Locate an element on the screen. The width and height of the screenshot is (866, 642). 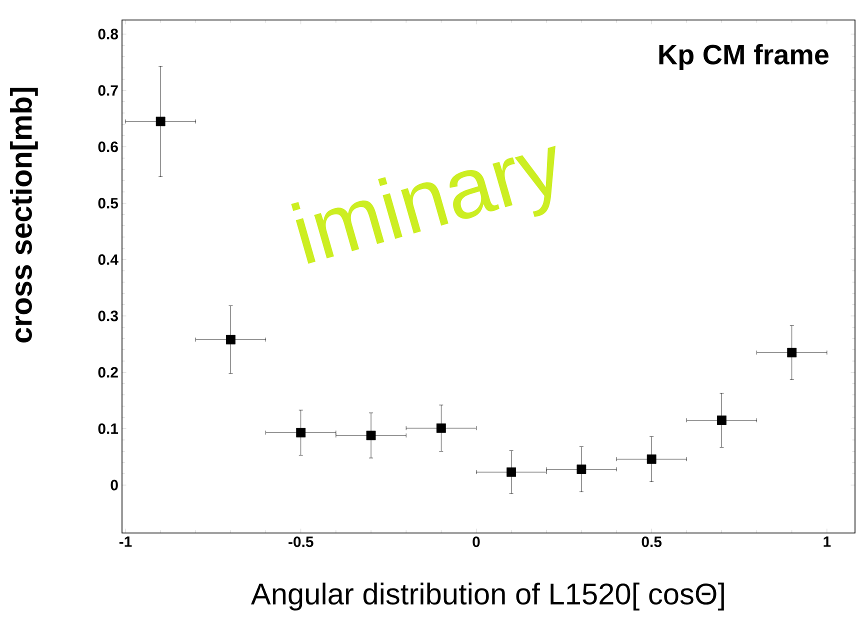
x-axis-title: Angular distribution of L1520[ cosΘ] is located at coordinates (487, 596).